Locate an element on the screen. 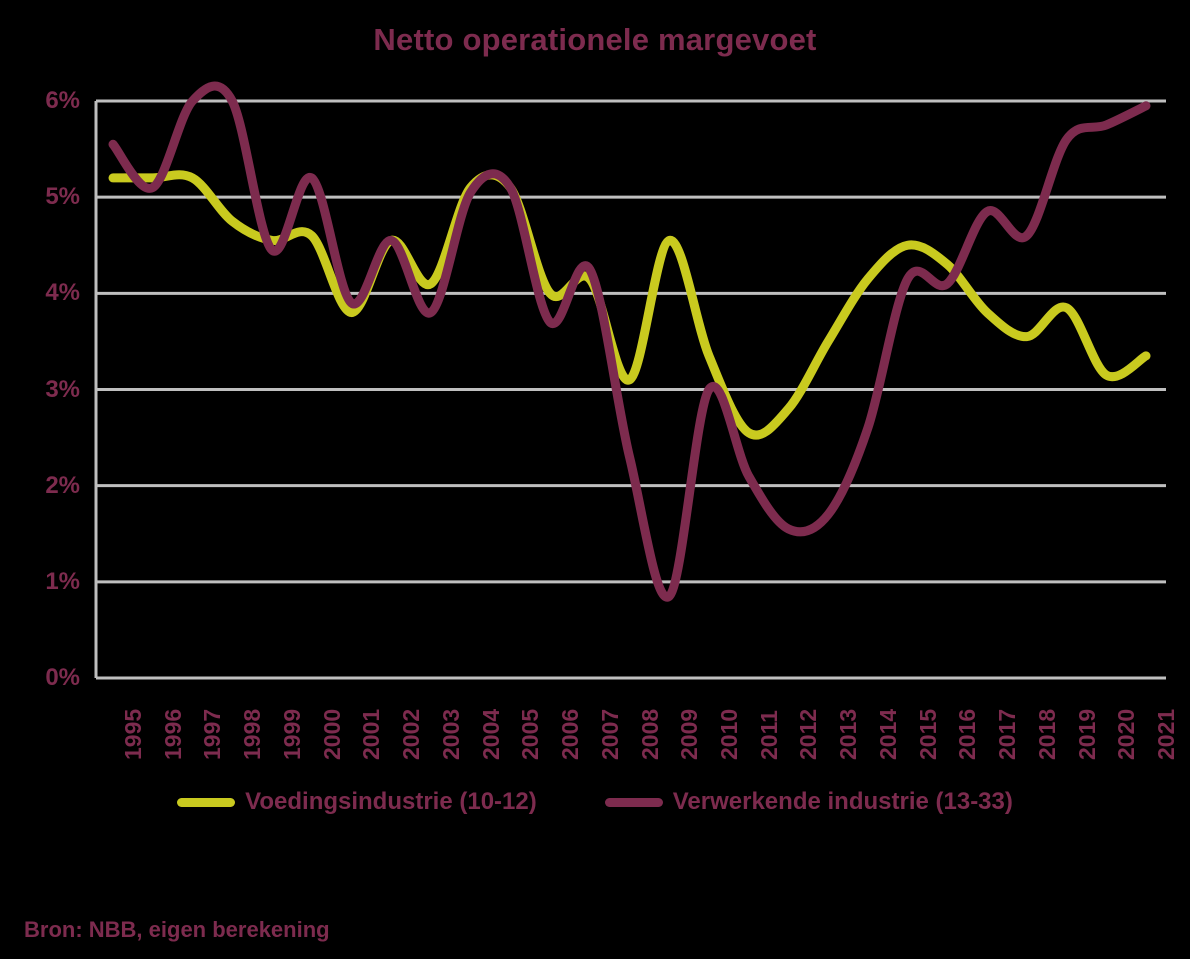 This screenshot has width=1190, height=959. chart-title: Netto operationele margevoet is located at coordinates (595, 39).